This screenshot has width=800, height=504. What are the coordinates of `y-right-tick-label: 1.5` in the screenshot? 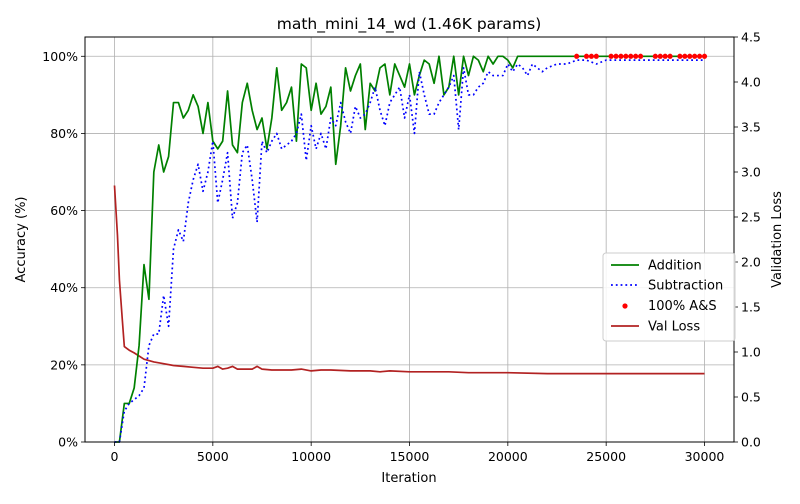 It's located at (751, 307).